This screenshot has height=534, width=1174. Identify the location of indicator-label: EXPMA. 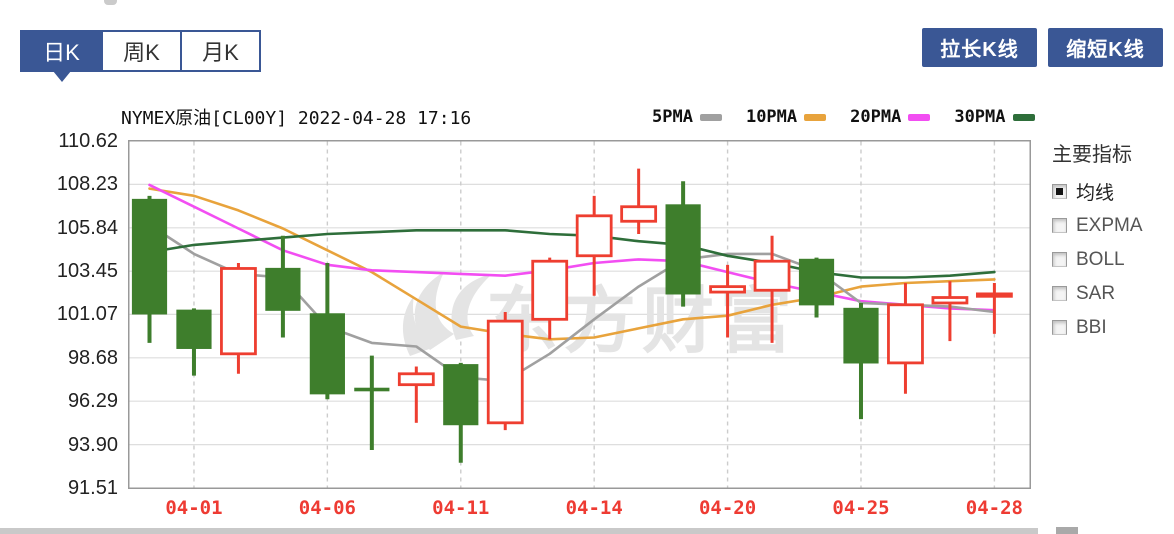
(1109, 225).